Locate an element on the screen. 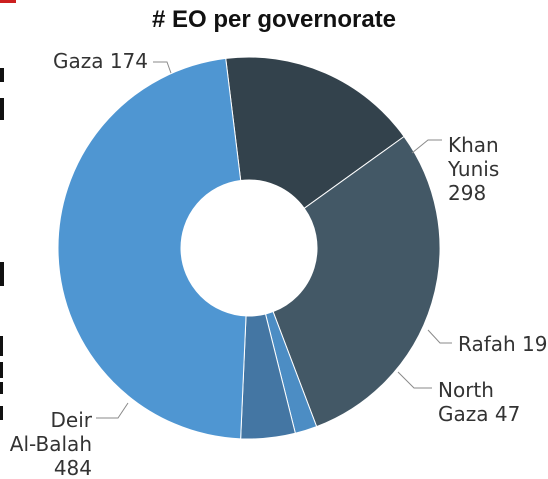 The width and height of the screenshot is (548, 479). slice-label: Deir Al-Balah 484 is located at coordinates (51, 443).